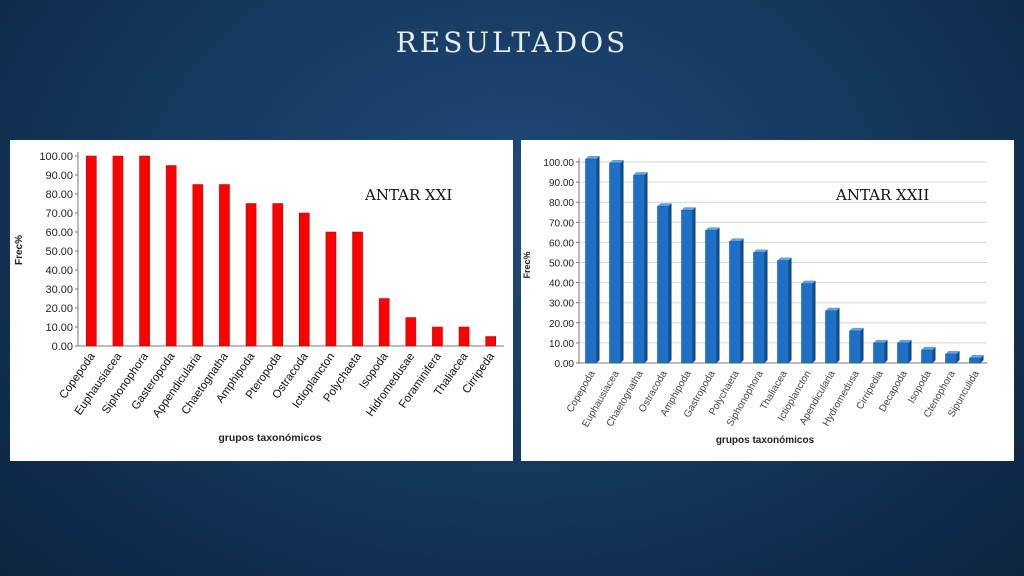 Image resolution: width=1024 pixels, height=576 pixels. I want to click on chart-title: ANTAR XXI, so click(408, 195).